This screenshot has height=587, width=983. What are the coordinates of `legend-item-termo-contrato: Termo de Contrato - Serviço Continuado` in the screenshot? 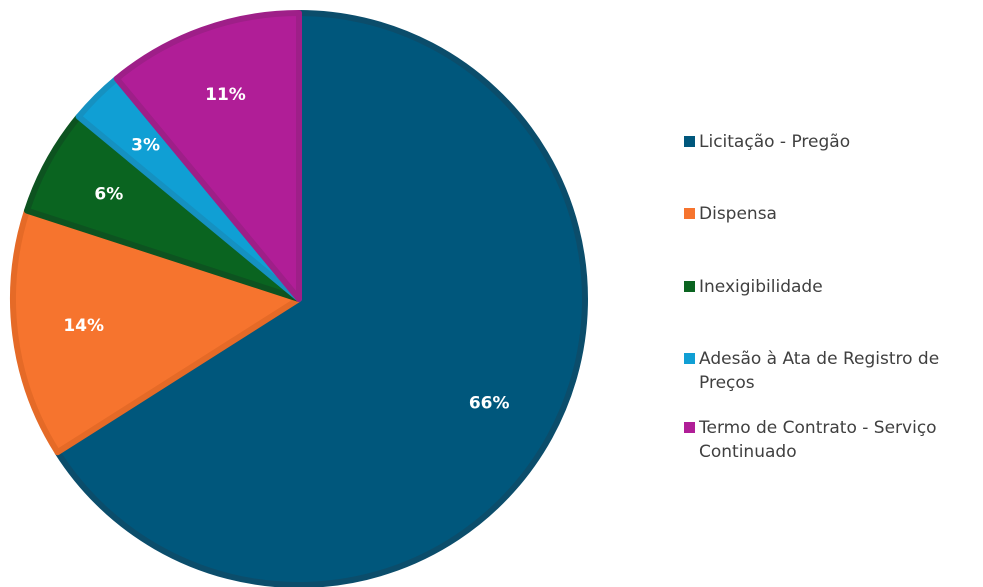 It's located at (831, 440).